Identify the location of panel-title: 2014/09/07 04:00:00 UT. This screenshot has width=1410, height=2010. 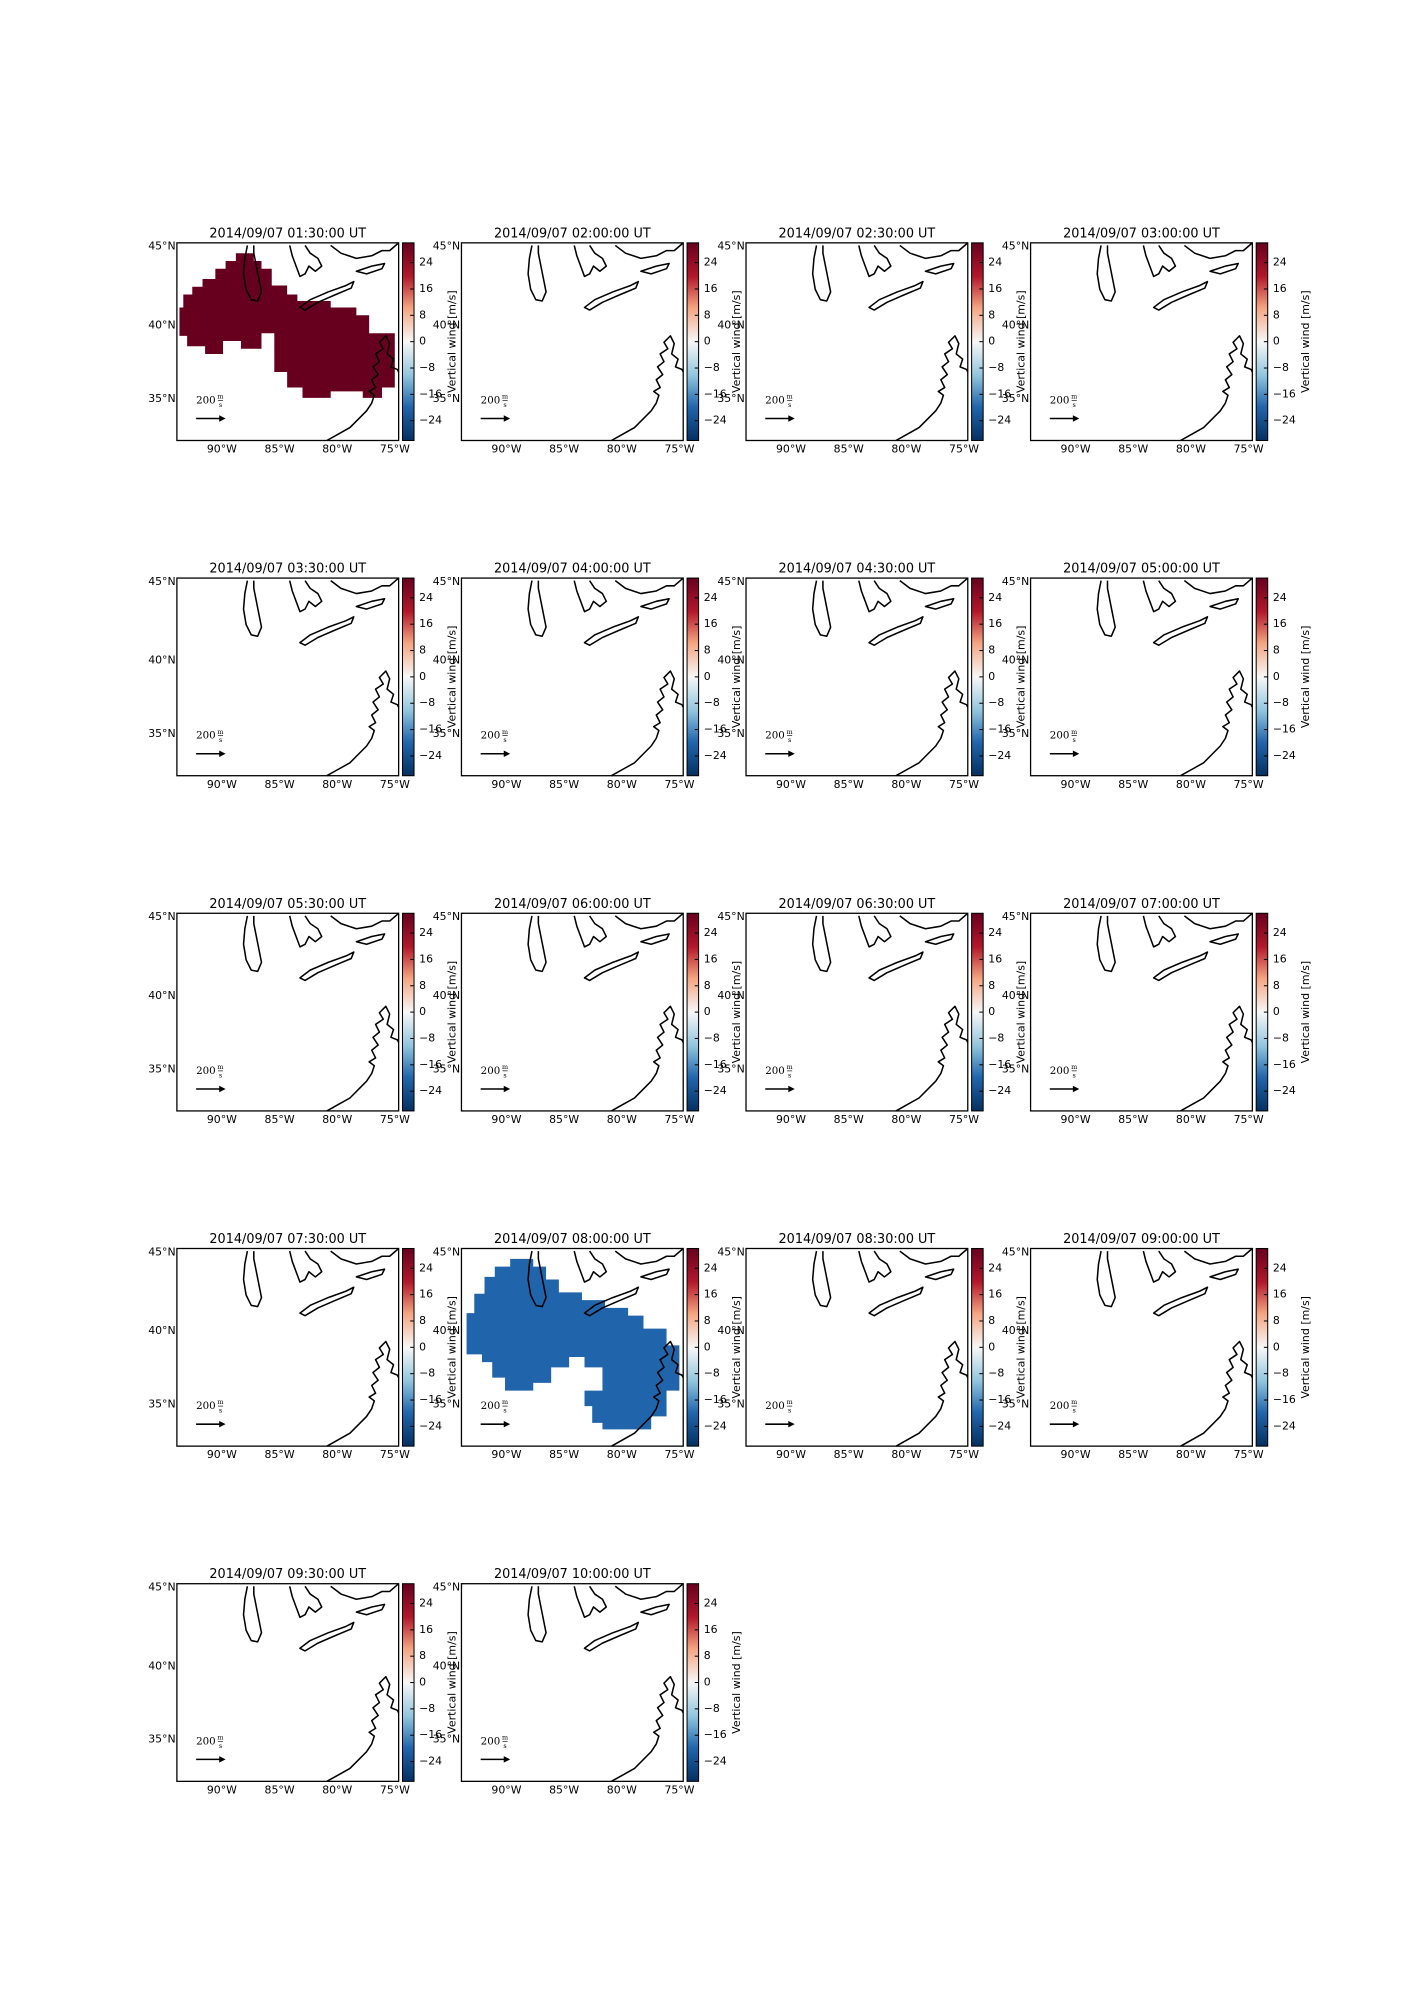
(572, 568).